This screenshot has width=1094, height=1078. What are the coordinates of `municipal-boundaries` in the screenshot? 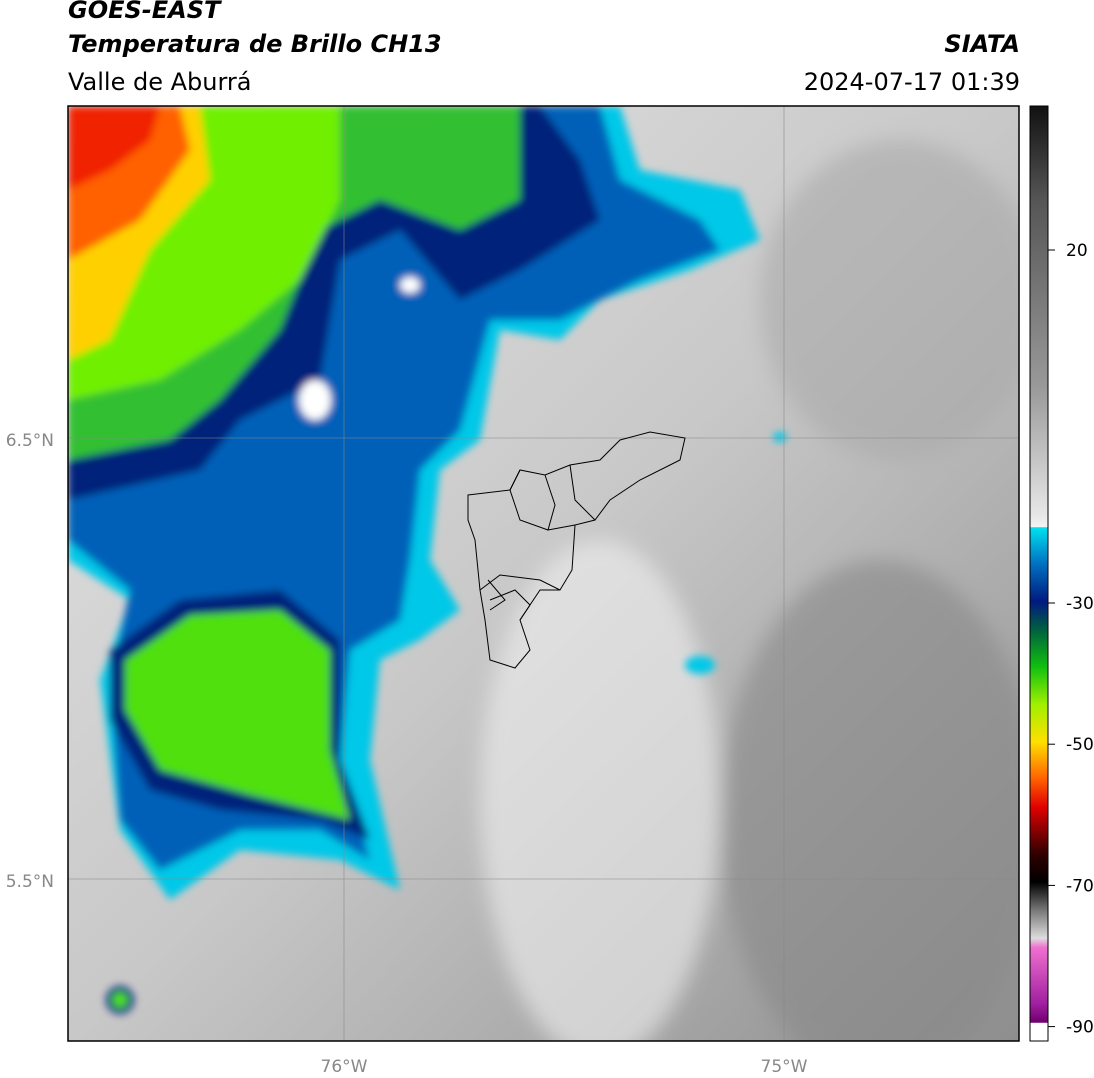 It's located at (576, 550).